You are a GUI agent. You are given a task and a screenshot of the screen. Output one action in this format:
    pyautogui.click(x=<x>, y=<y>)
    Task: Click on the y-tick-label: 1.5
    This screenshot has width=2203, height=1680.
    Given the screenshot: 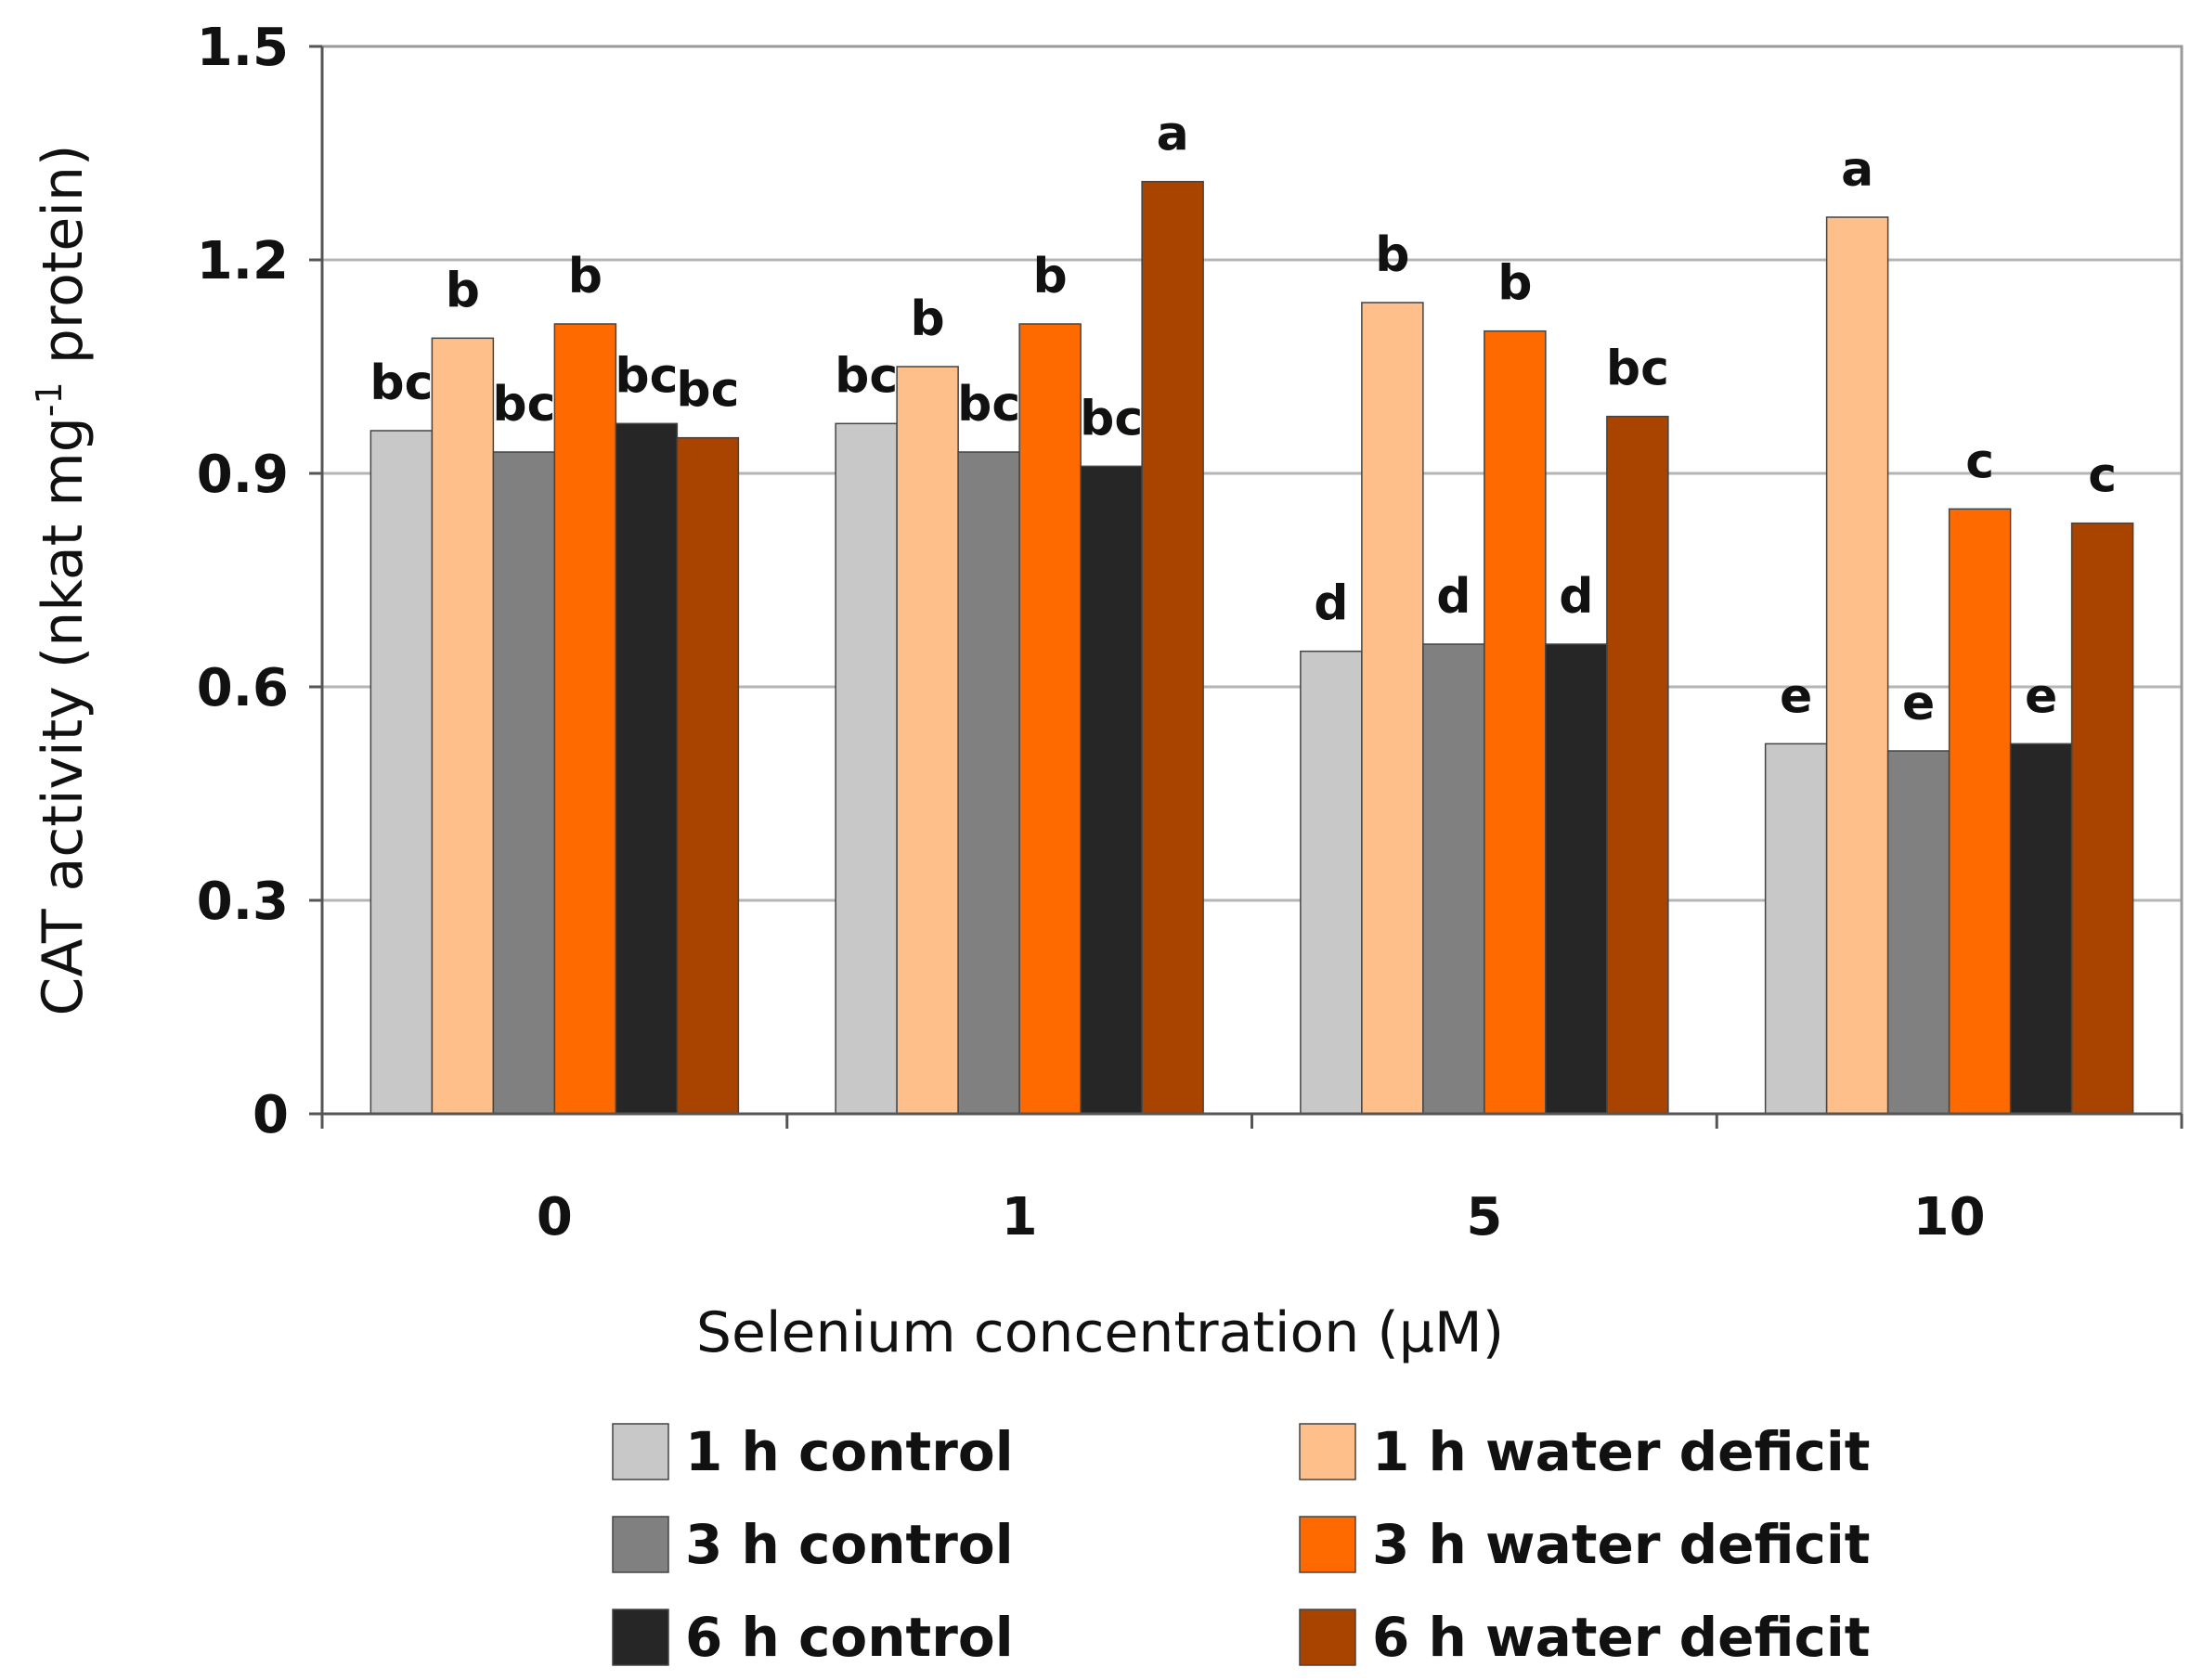 What is the action you would take?
    pyautogui.click(x=243, y=48)
    